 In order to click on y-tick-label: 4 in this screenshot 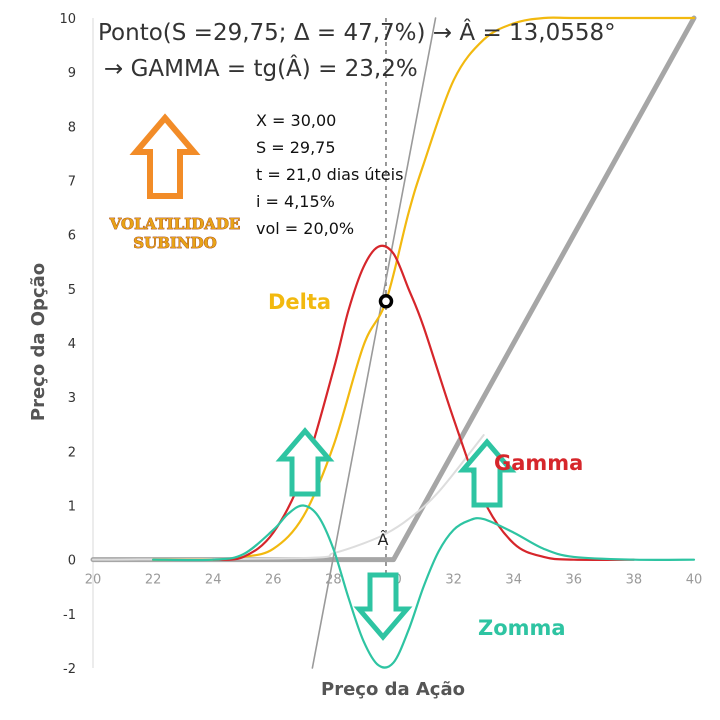, I will do `click(72, 344)`.